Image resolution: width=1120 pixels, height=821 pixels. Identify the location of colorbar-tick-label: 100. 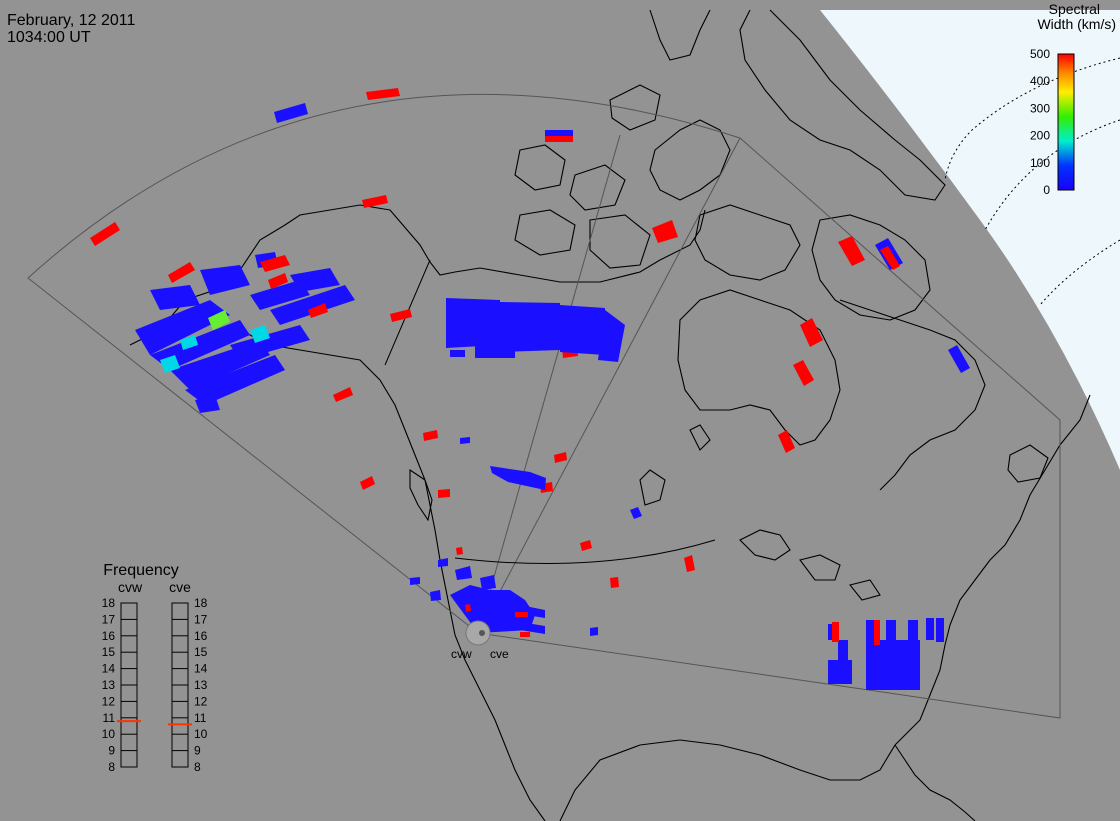
(1040, 163).